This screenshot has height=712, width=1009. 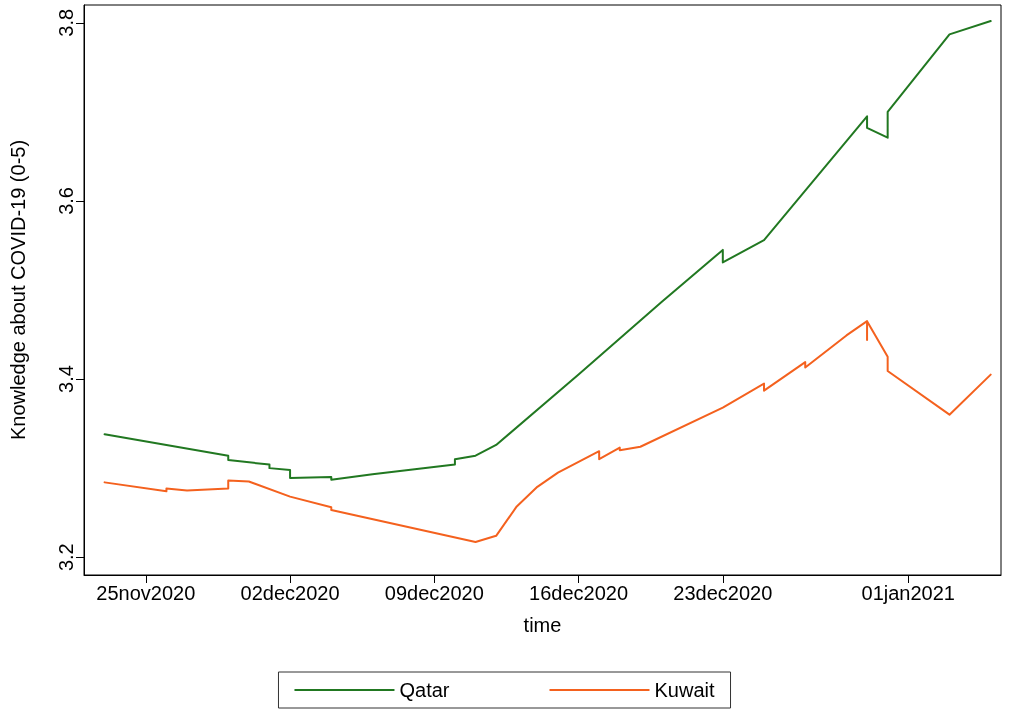 What do you see at coordinates (18, 290) in the screenshot?
I see `y-axis-title: Knowledge about COVID-19 (0-5)` at bounding box center [18, 290].